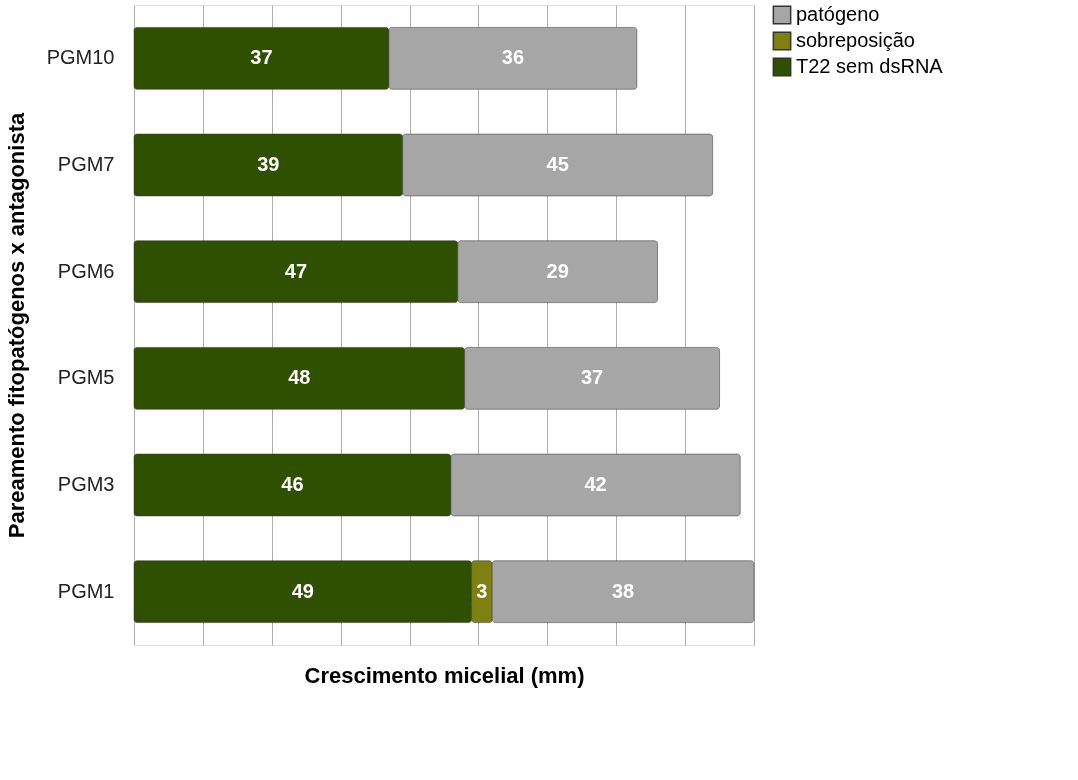  What do you see at coordinates (557, 164) in the screenshot?
I see `data-label: 45` at bounding box center [557, 164].